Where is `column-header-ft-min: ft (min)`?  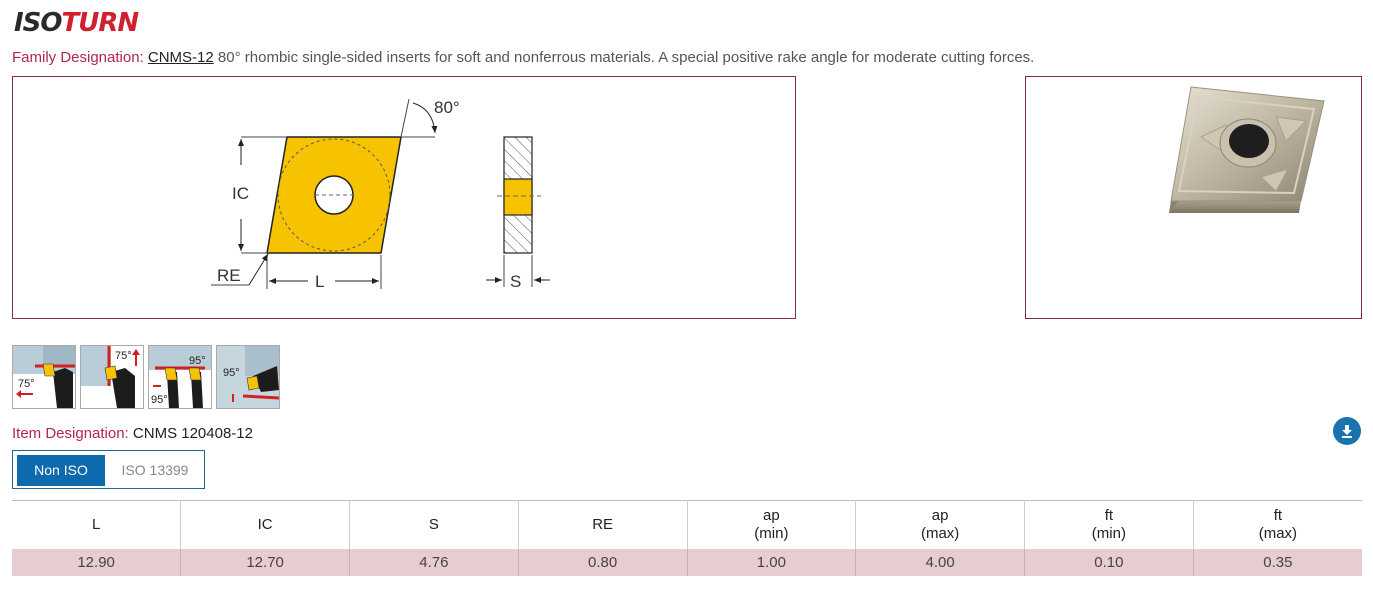
column-header-ft-min: ft (min) is located at coordinates (1109, 524).